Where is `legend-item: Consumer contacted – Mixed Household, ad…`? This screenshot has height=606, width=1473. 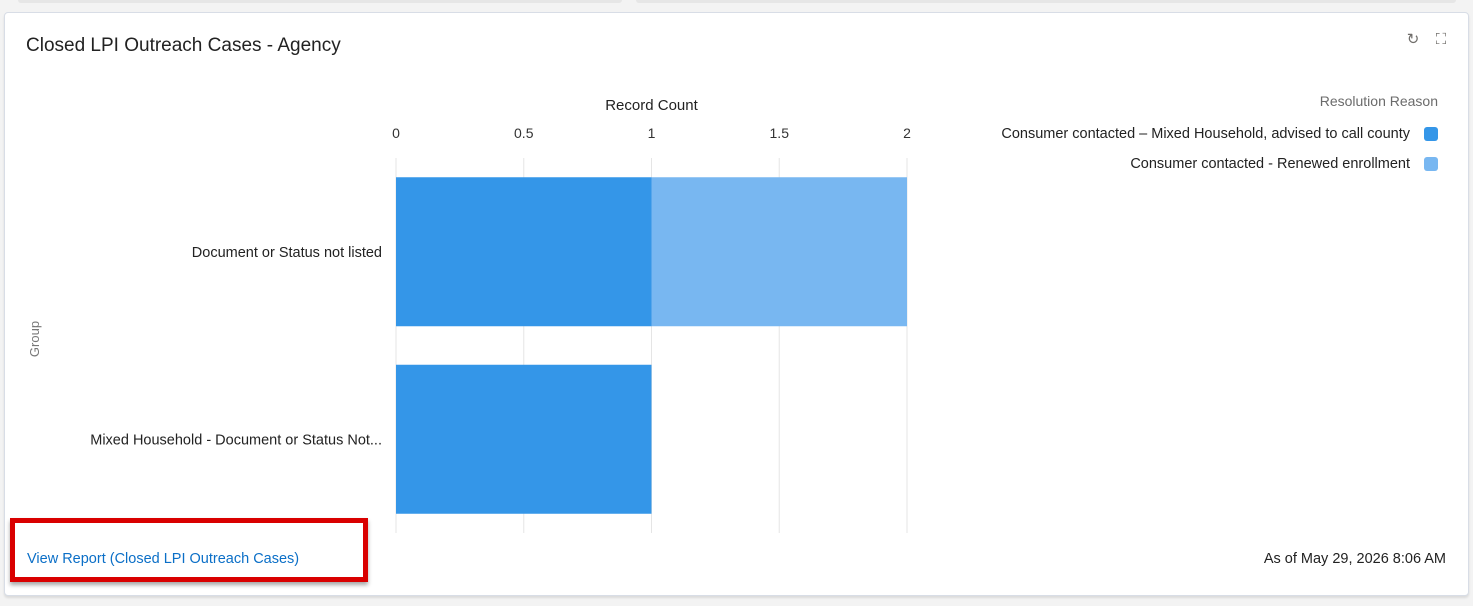
legend-item: Consumer contacted – Mixed Household, ad… is located at coordinates (1219, 134).